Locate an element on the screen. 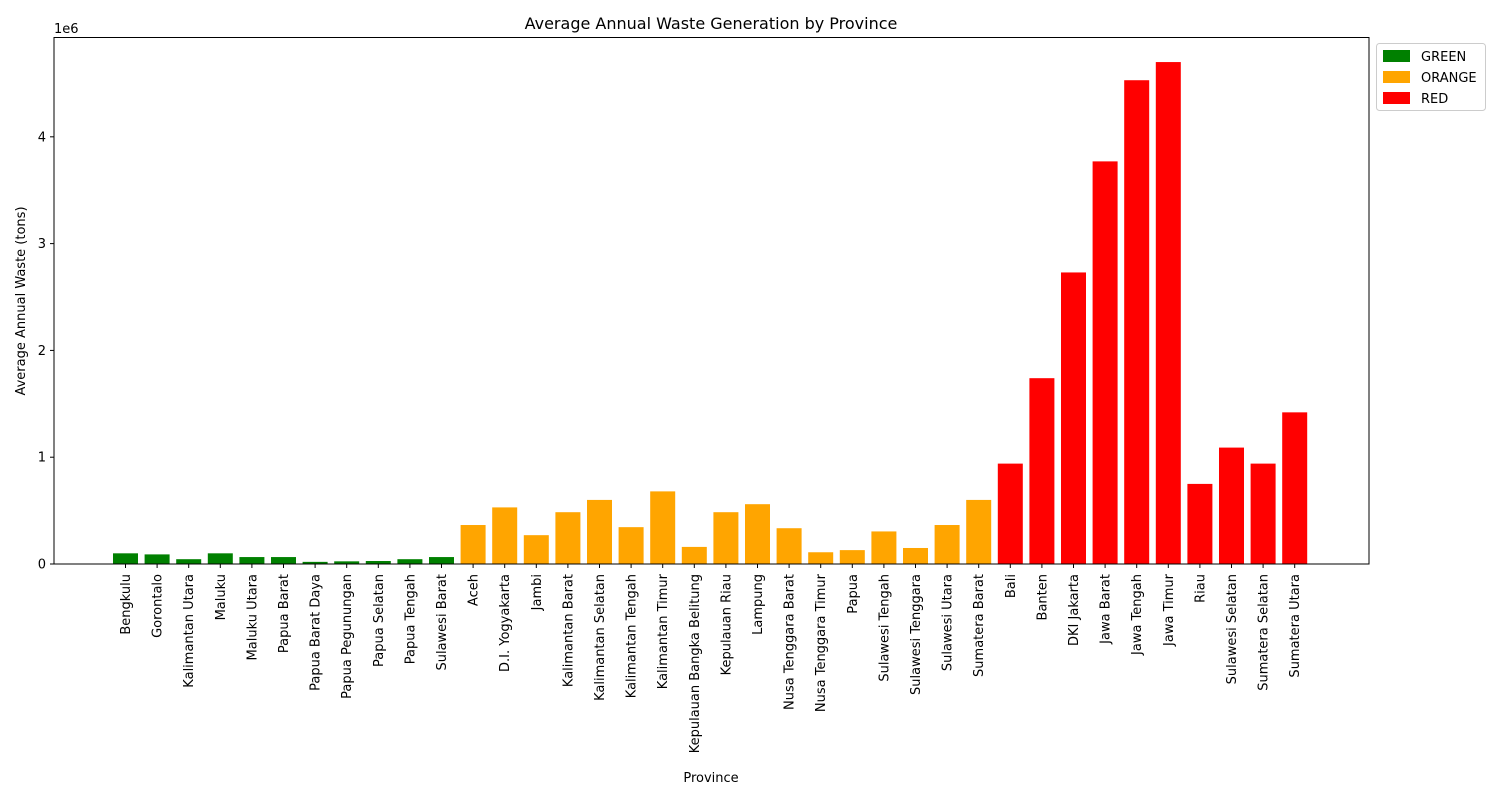  bar-nusa-tenggara-timur is located at coordinates (821, 558).